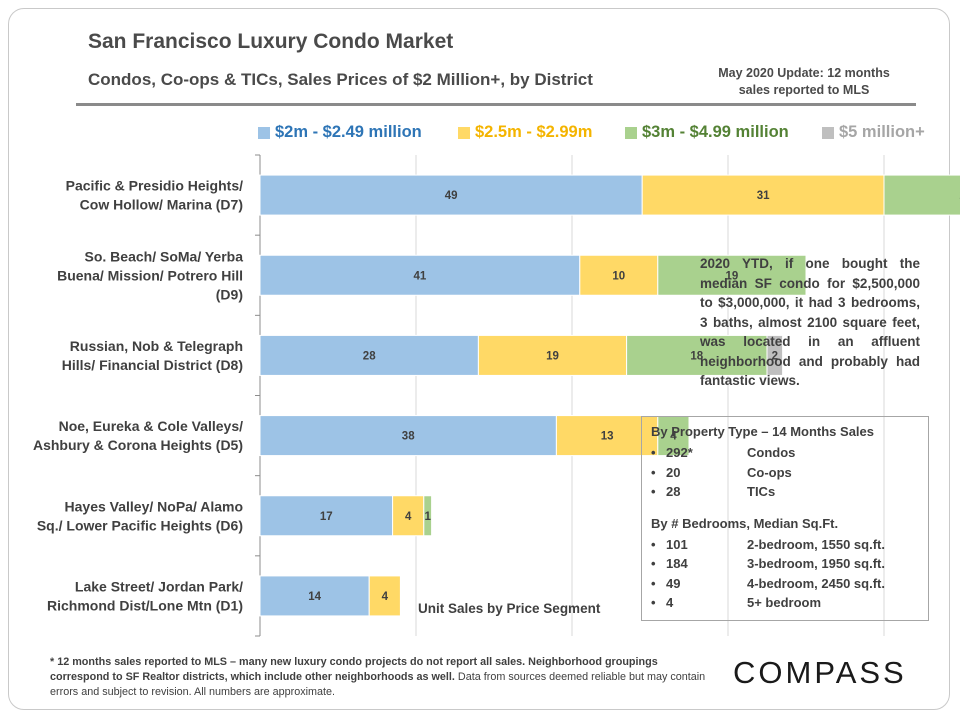 Image resolution: width=960 pixels, height=720 pixels. I want to click on bar-value-label: 31, so click(763, 196).